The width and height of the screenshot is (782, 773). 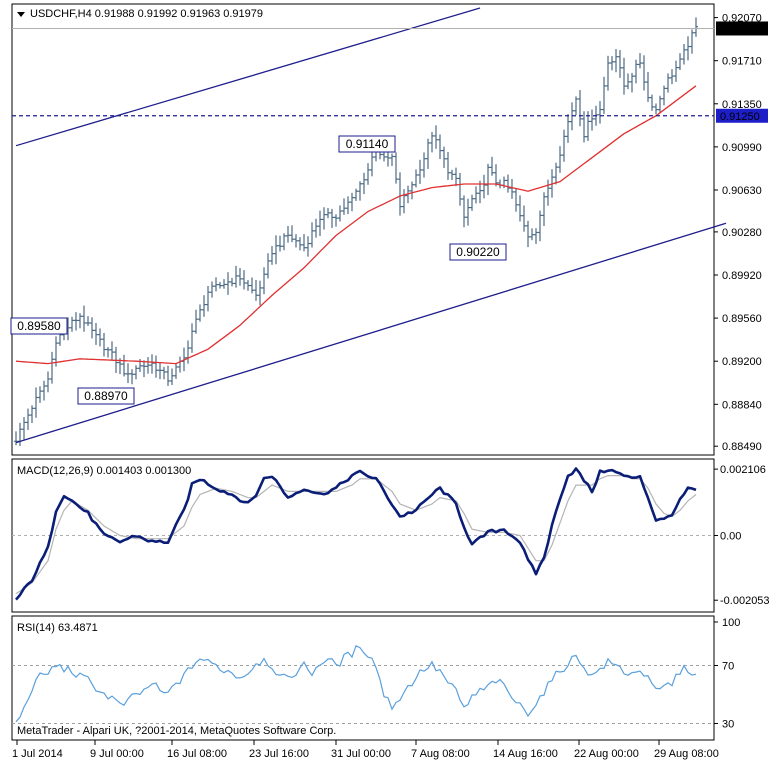 I want to click on rsi-layer, so click(x=363, y=684).